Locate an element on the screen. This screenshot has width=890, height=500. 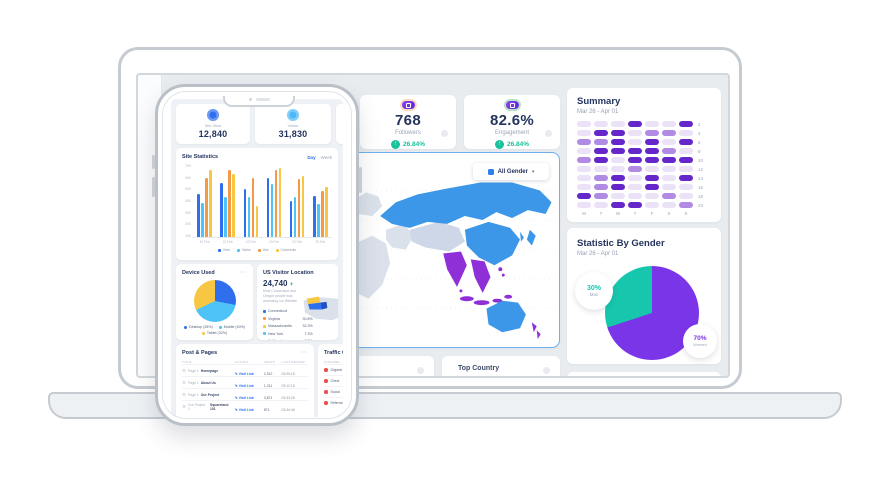
engagement-menu-dot is located at coordinates (548, 133).